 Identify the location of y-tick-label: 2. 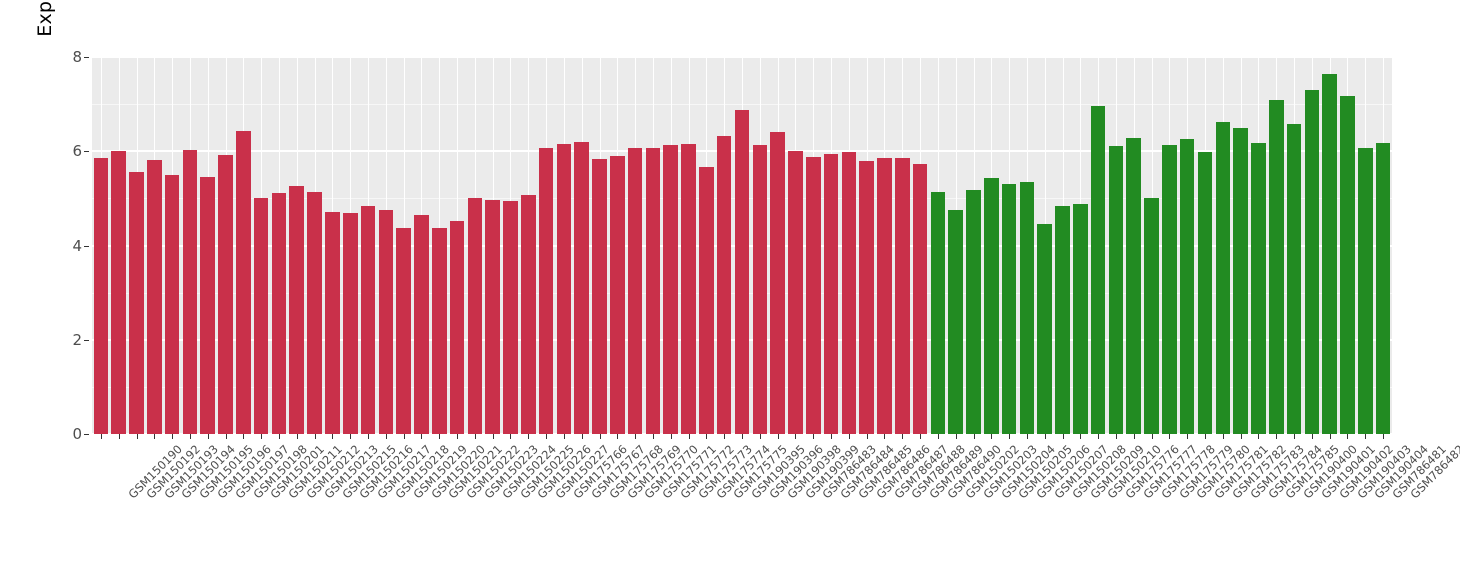
(77, 339).